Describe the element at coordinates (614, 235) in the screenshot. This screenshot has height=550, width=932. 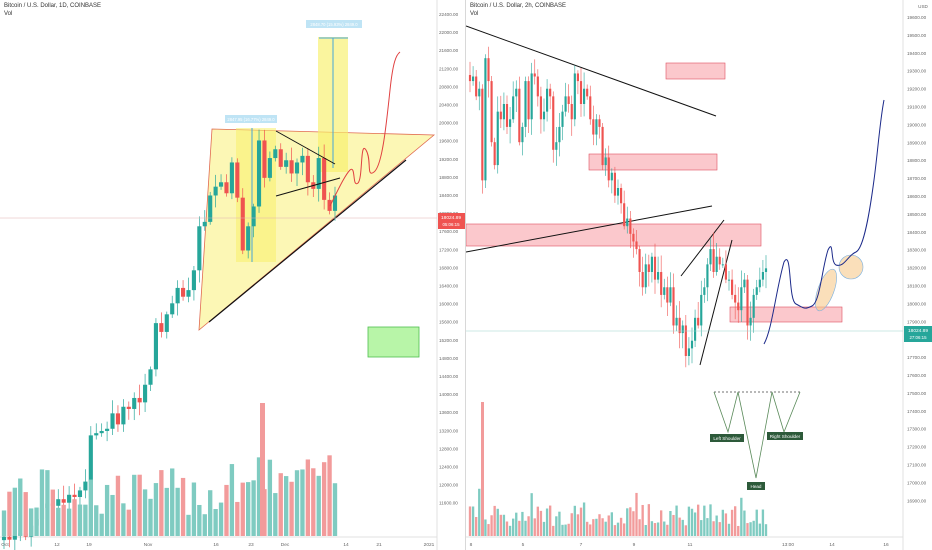
I see `supply-zone-wide` at that location.